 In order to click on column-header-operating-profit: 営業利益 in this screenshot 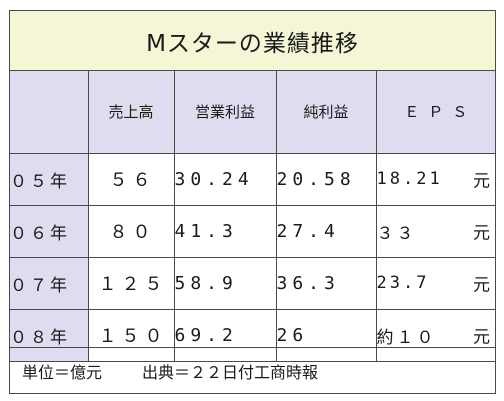, I will do `click(225, 112)`.